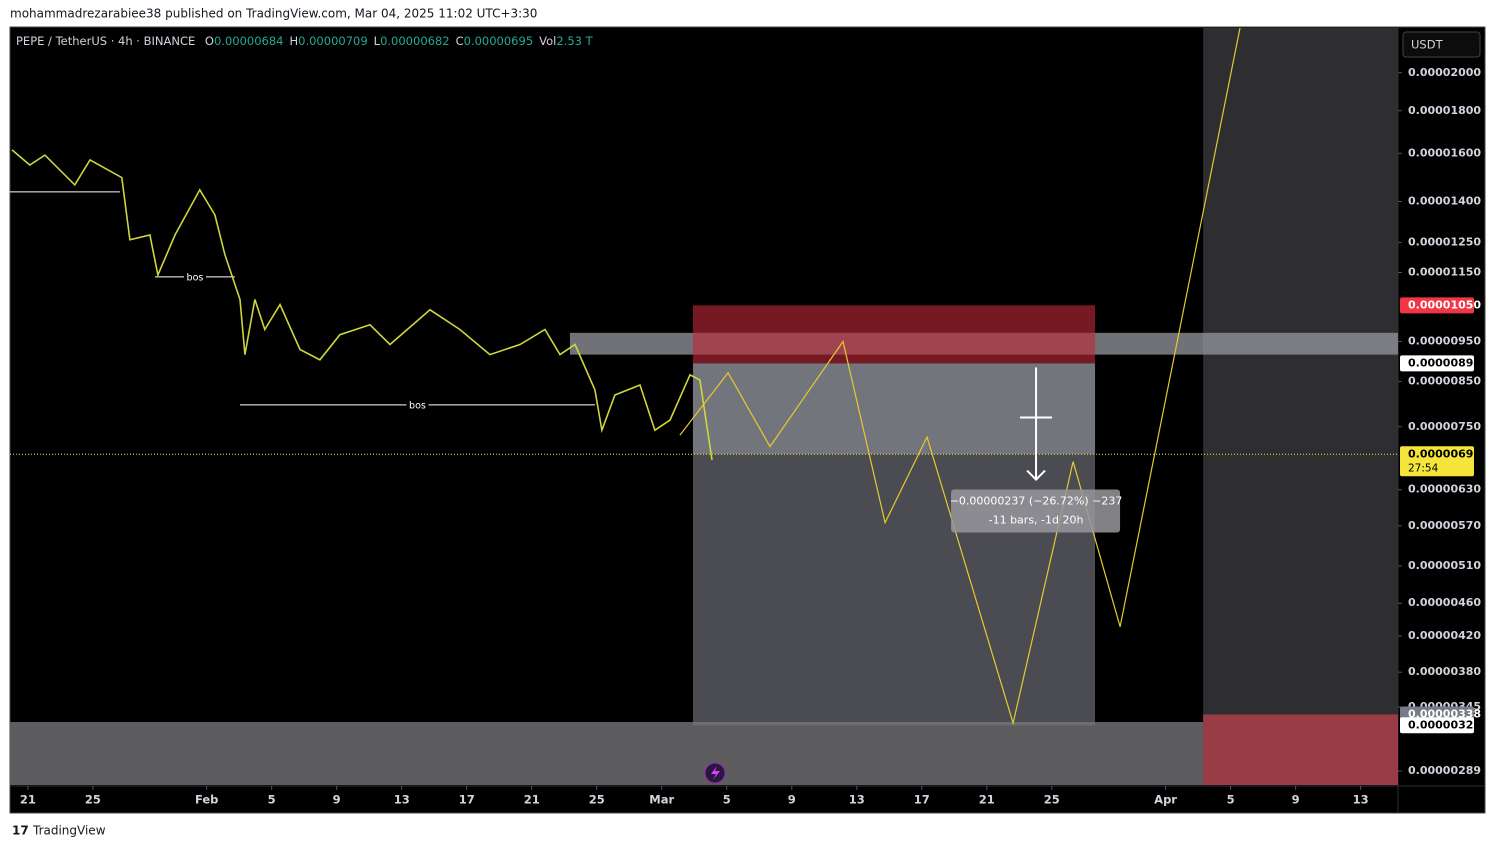 This screenshot has height=849, width=1495. What do you see at coordinates (20, 831) in the screenshot?
I see `logo-mark: 17` at bounding box center [20, 831].